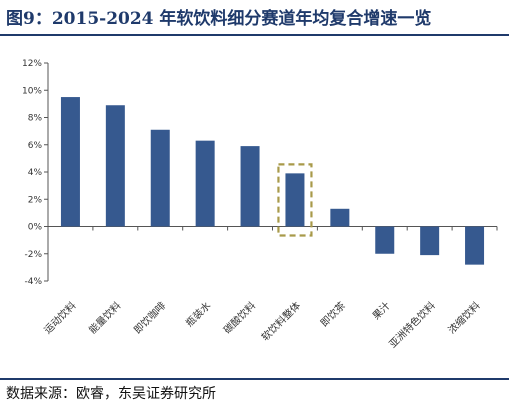 This screenshot has width=509, height=412. I want to click on y-tick-label: 6%, so click(35, 146).